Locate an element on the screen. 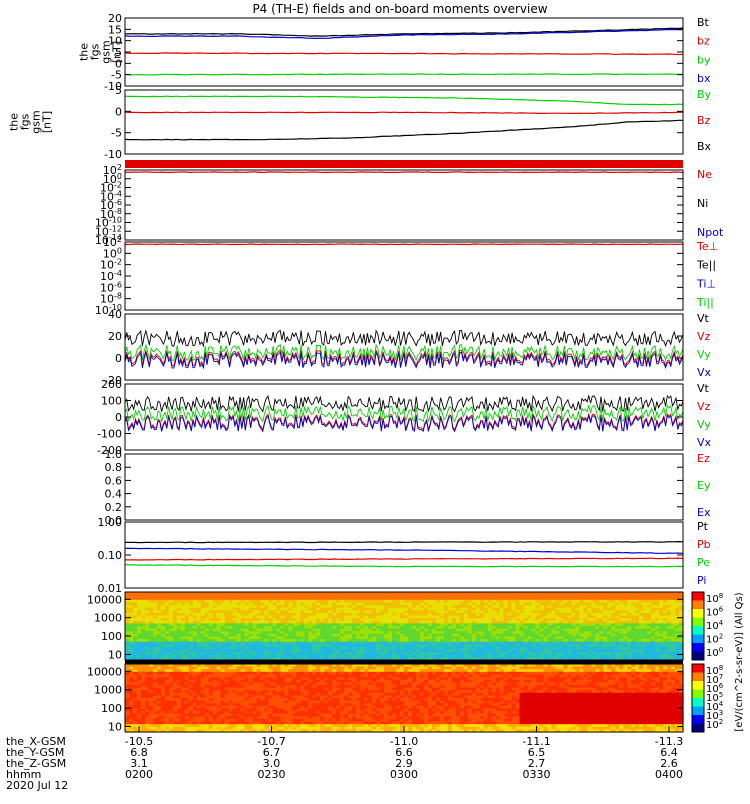 The height and width of the screenshot is (804, 750). legend-bz: bz is located at coordinates (703, 41).